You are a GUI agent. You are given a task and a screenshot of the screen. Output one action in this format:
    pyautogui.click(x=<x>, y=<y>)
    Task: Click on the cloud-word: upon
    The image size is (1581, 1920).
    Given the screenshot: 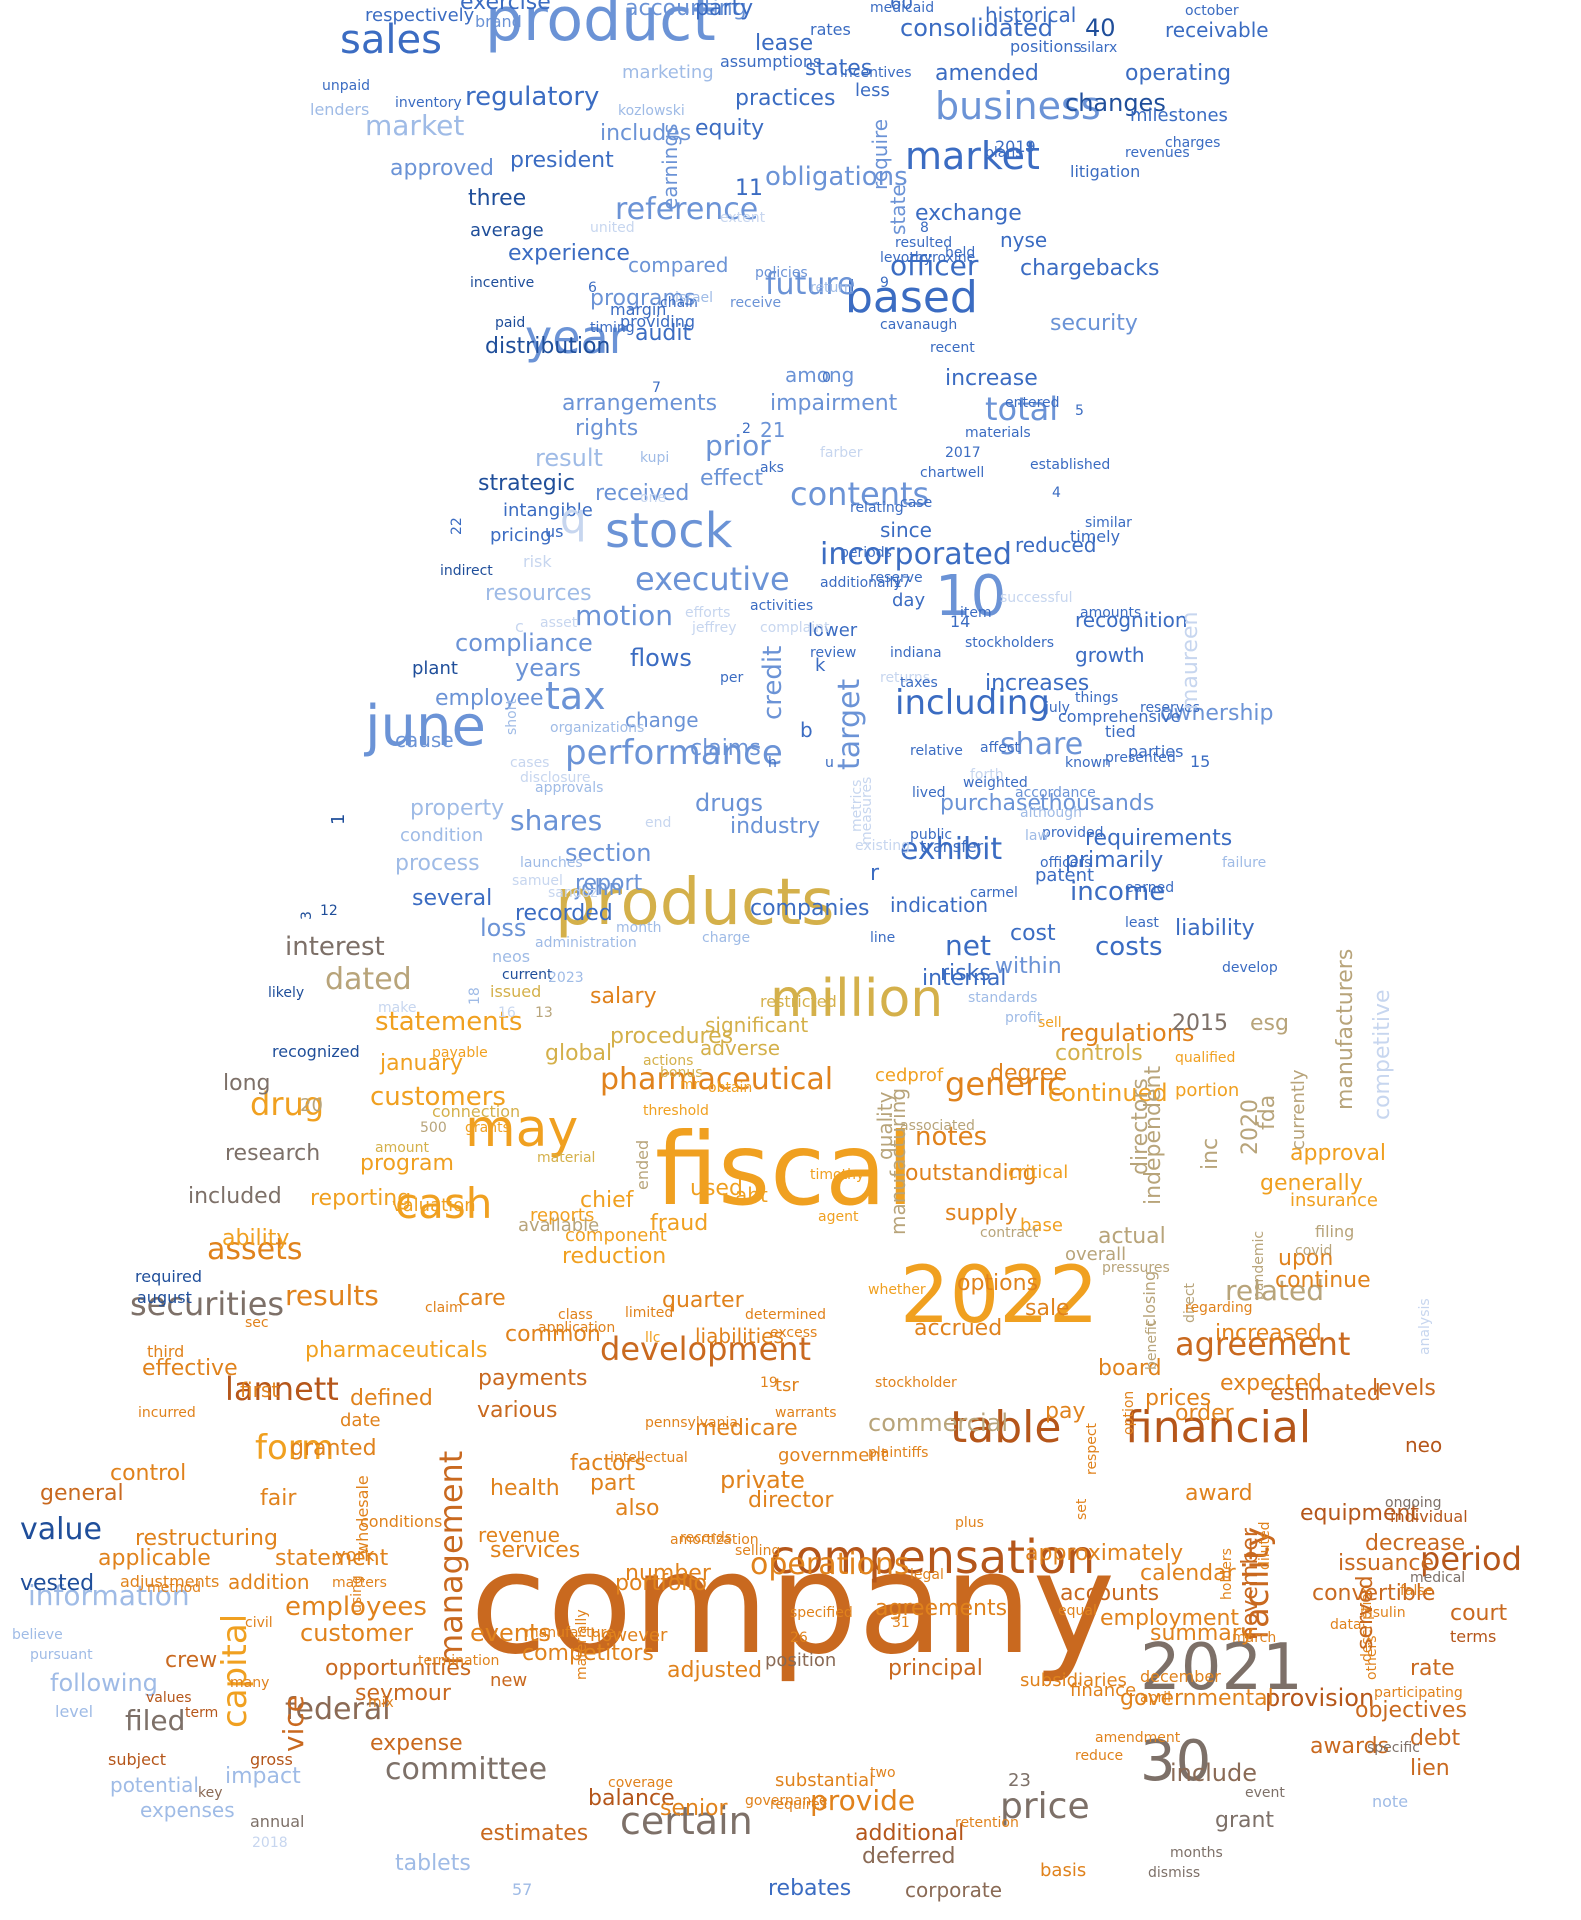 What is the action you would take?
    pyautogui.click(x=1306, y=1258)
    